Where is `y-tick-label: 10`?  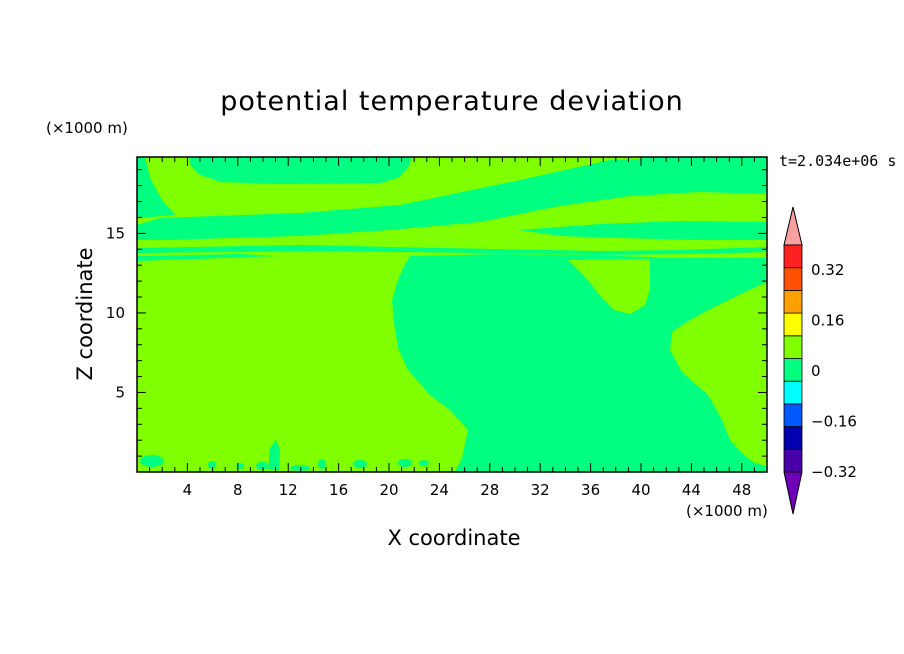 y-tick-label: 10 is located at coordinates (115, 313).